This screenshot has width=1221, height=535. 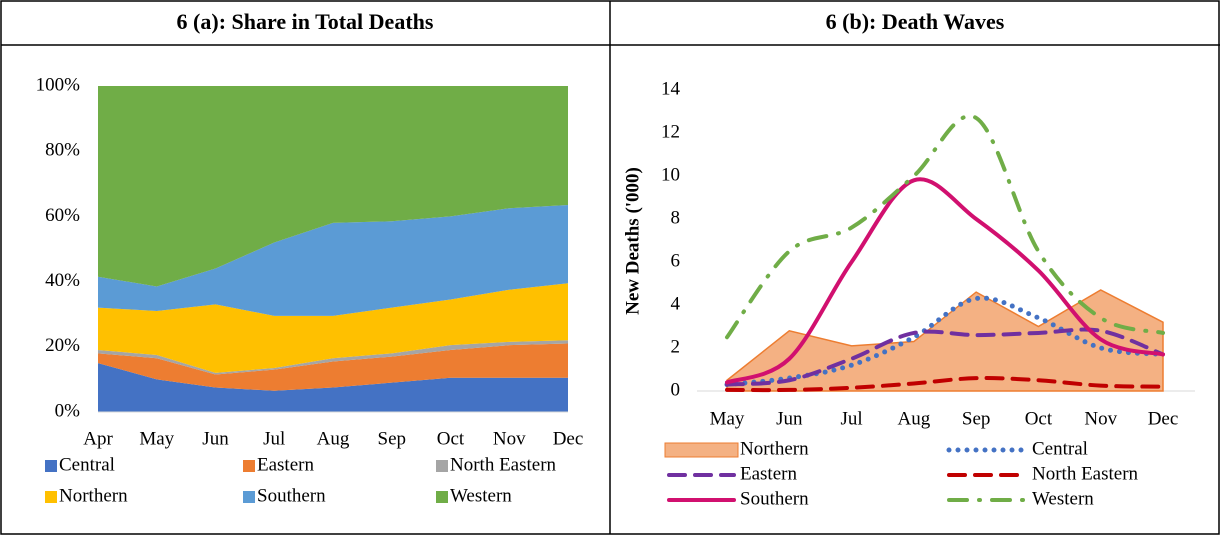 What do you see at coordinates (62, 345) in the screenshot?
I see `y-tick-label: 20%` at bounding box center [62, 345].